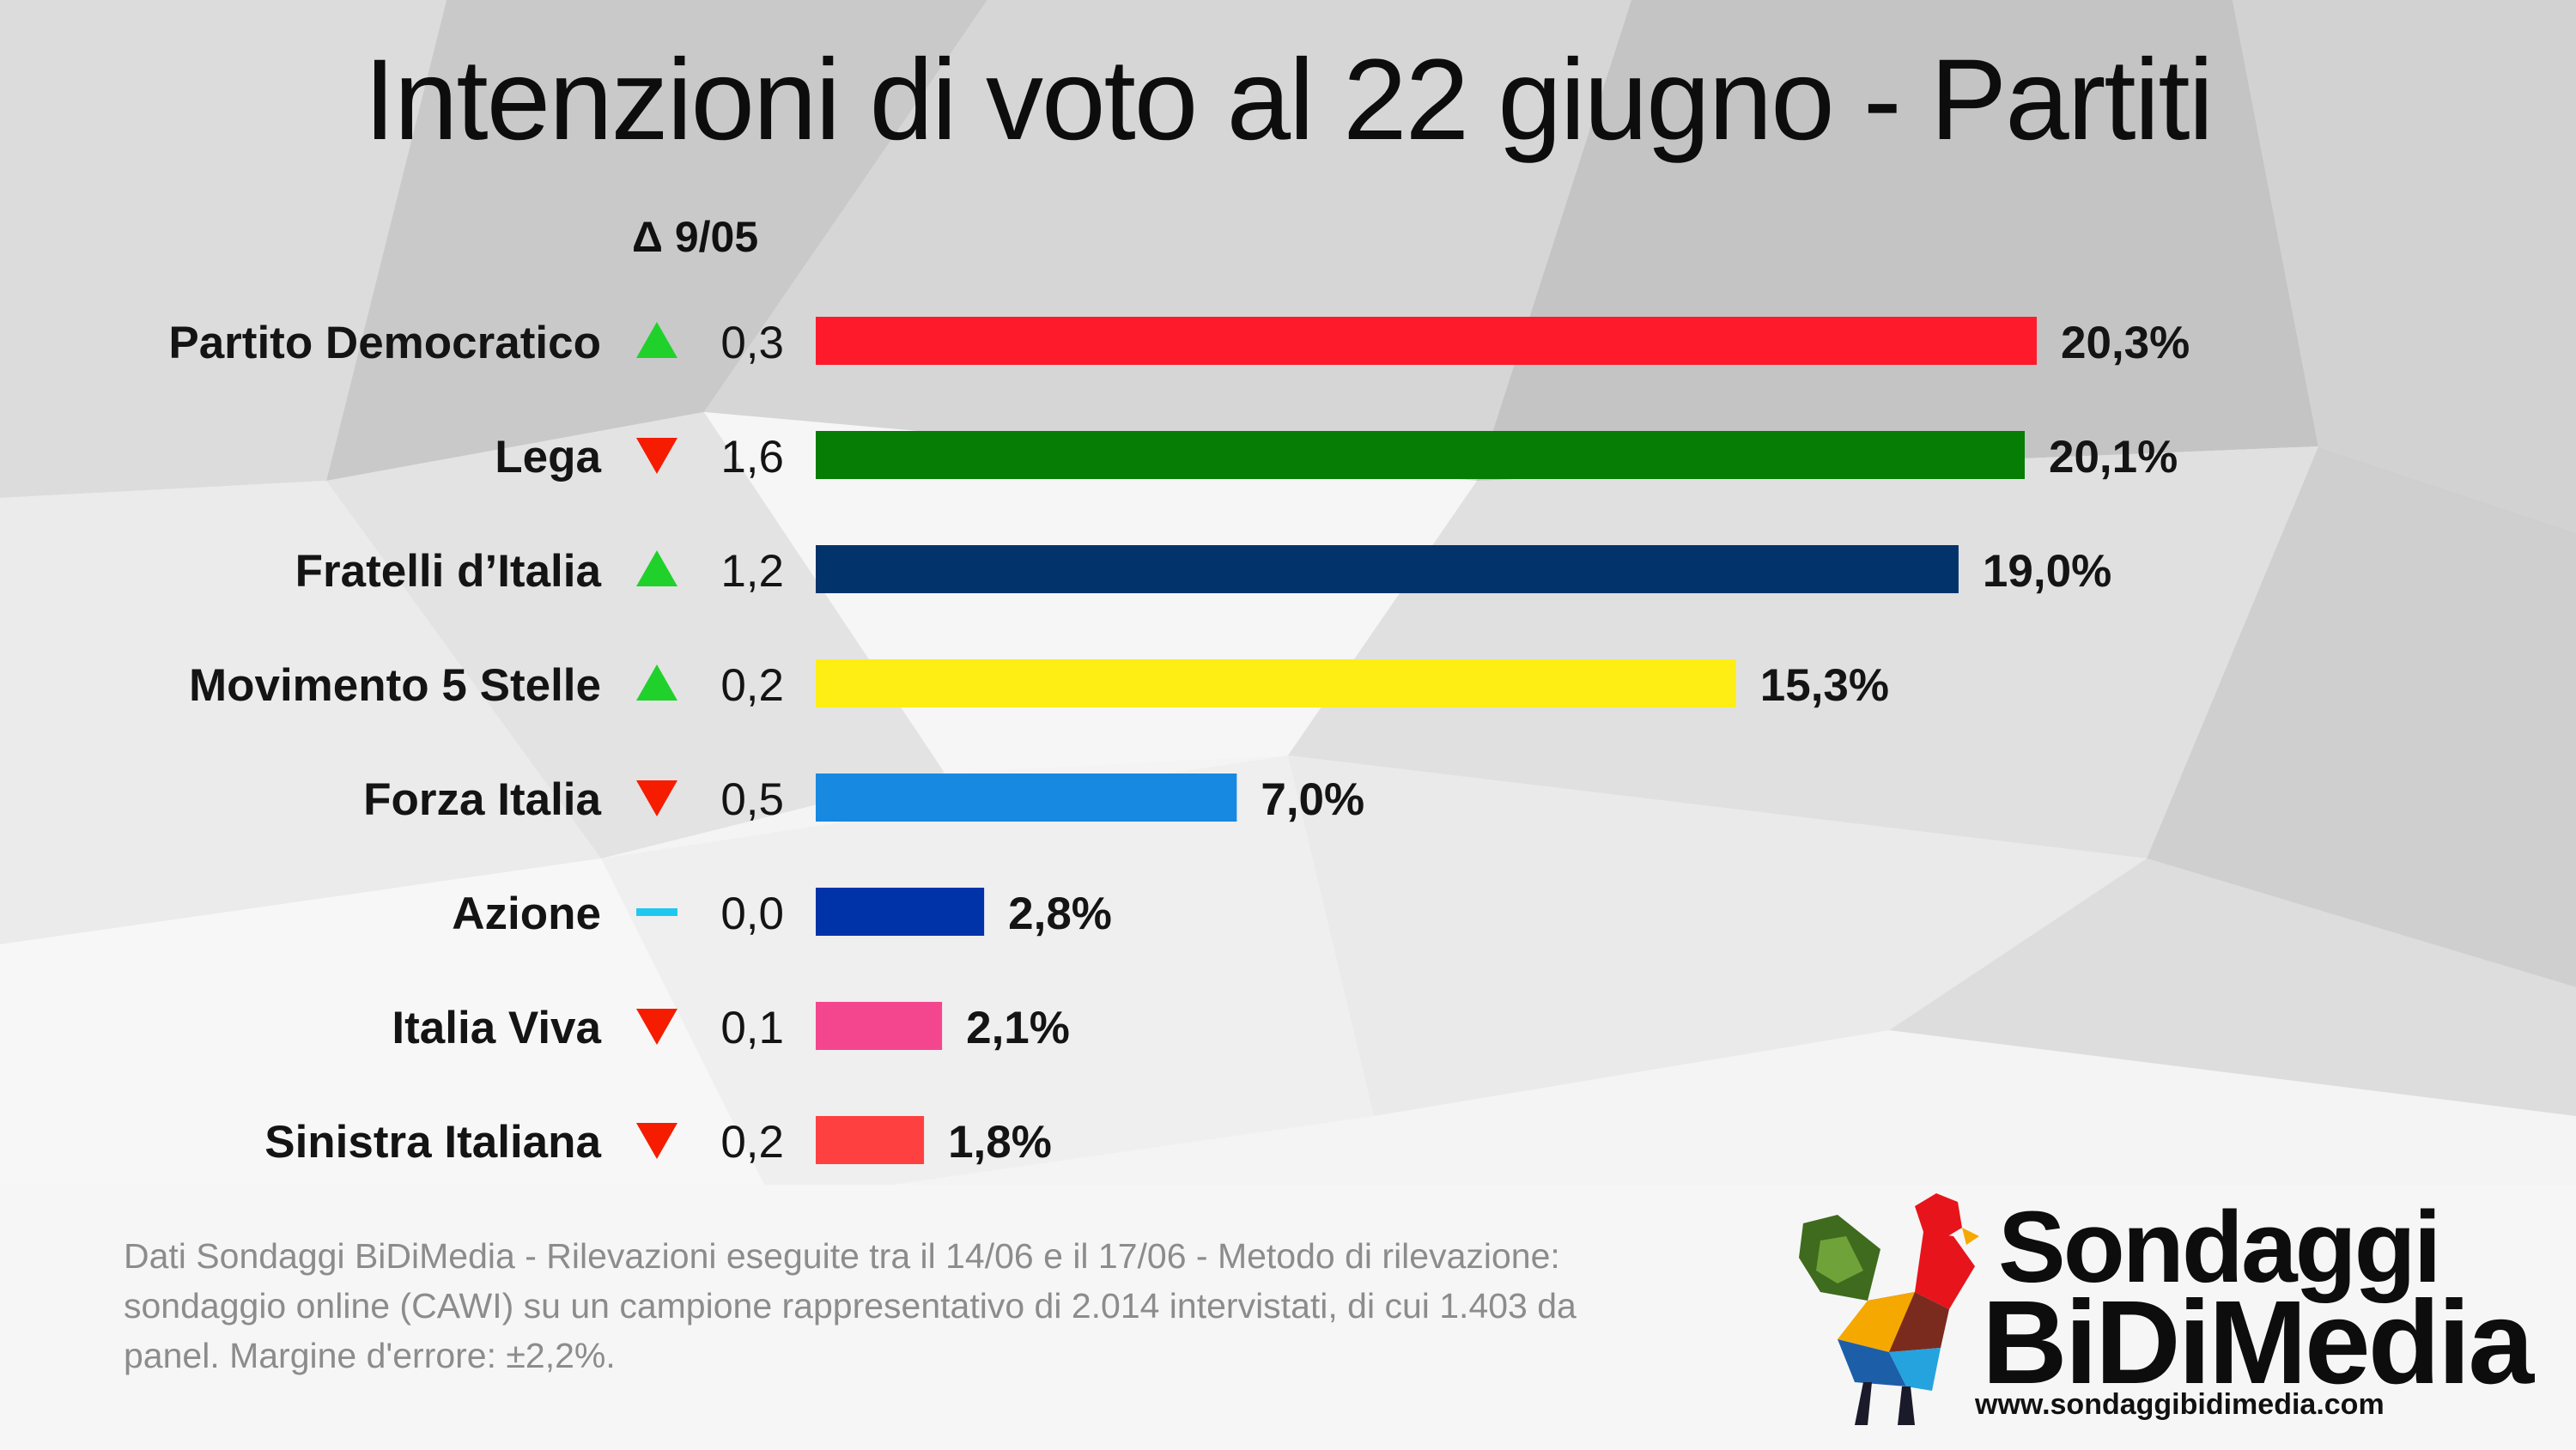 The height and width of the screenshot is (1450, 2576). Describe the element at coordinates (2180, 1405) in the screenshot. I see `logo-url-link: www.sondaggibidimedia.com` at that location.